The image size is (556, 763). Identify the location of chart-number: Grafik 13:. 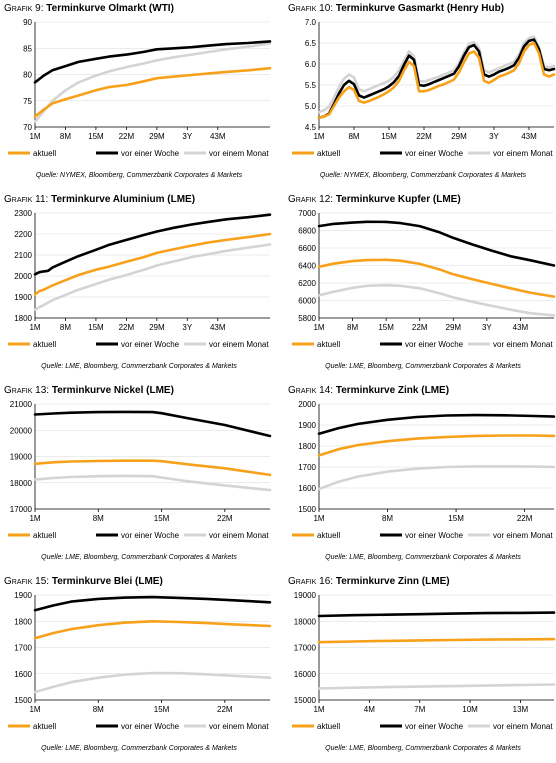
(27, 390).